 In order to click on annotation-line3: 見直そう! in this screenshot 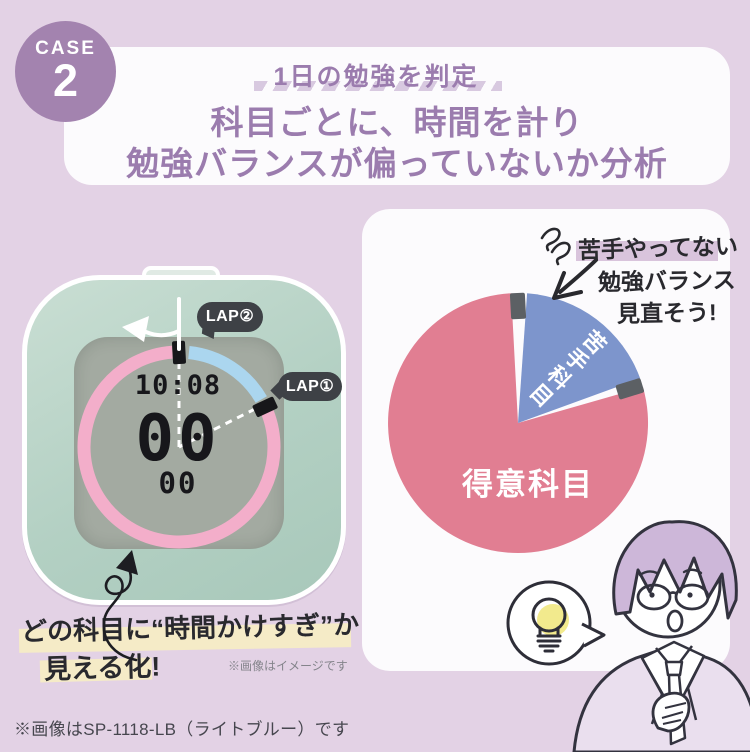, I will do `click(666, 313)`.